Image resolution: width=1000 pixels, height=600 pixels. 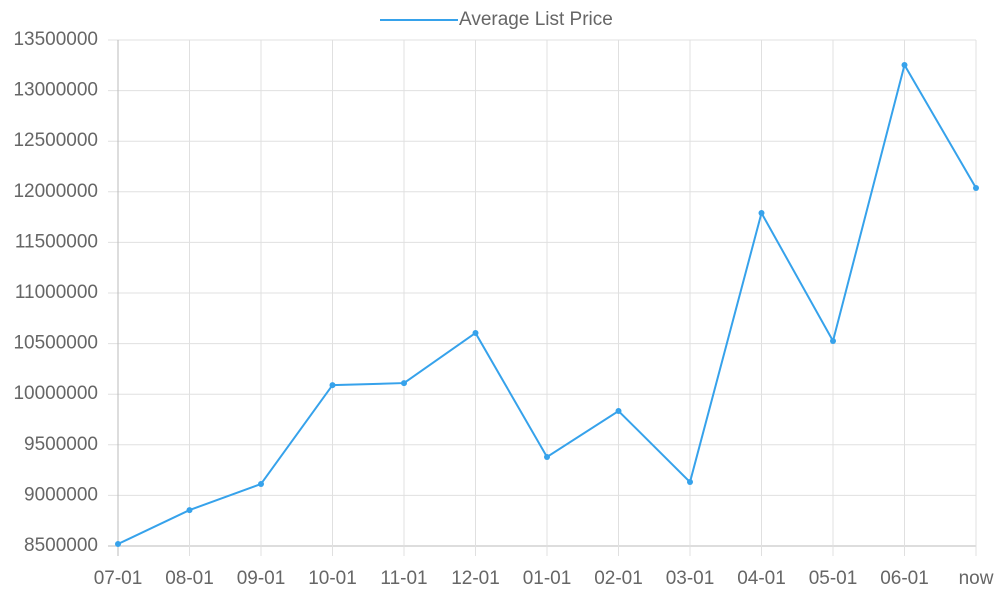 I want to click on y-tick-label: 11000000, so click(x=56, y=292).